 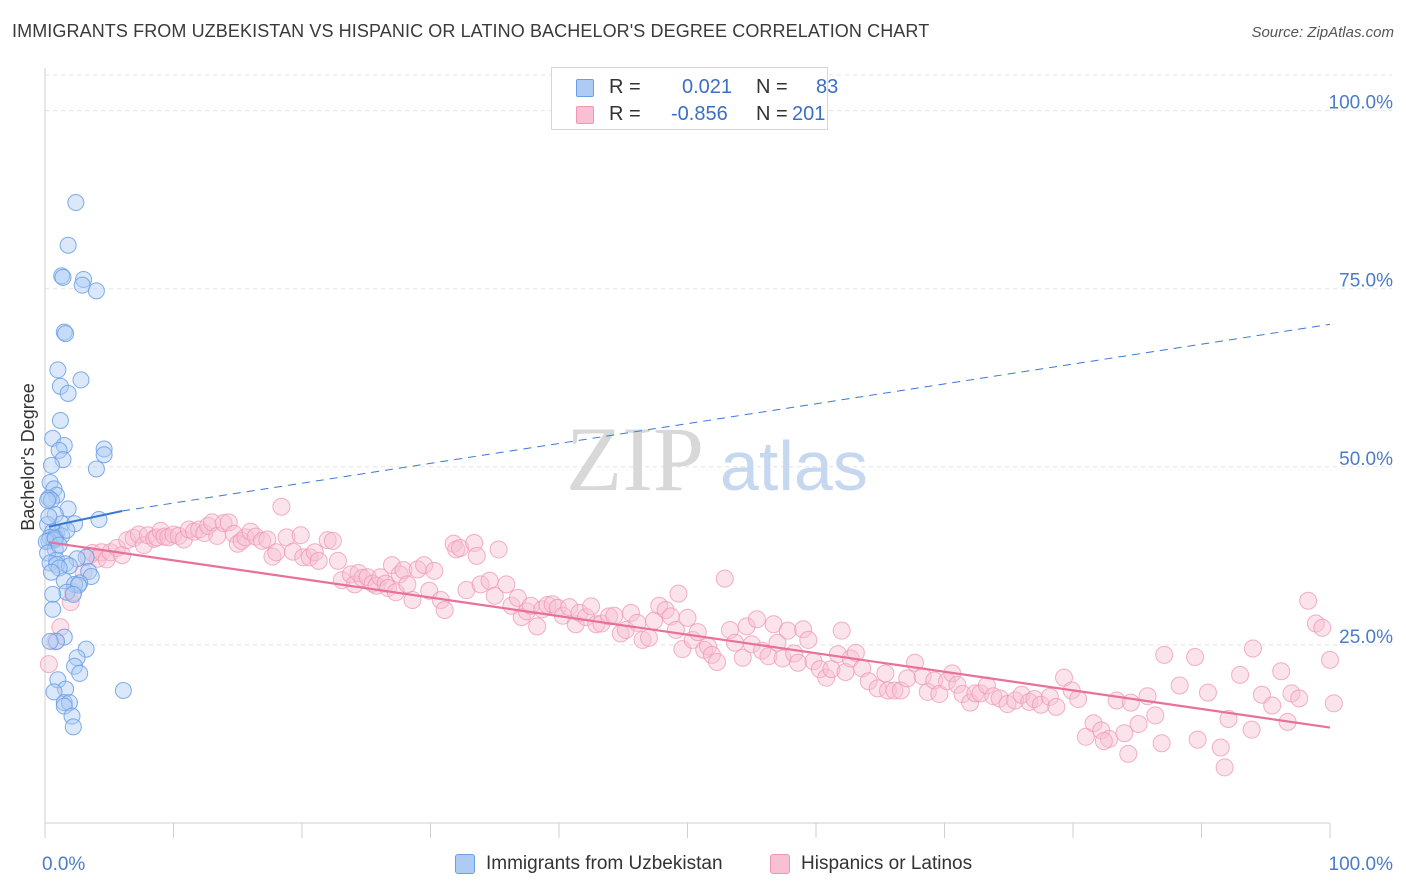 I want to click on legend-item-uzbekistan: Immigrants from Uzbekistan, so click(x=605, y=865).